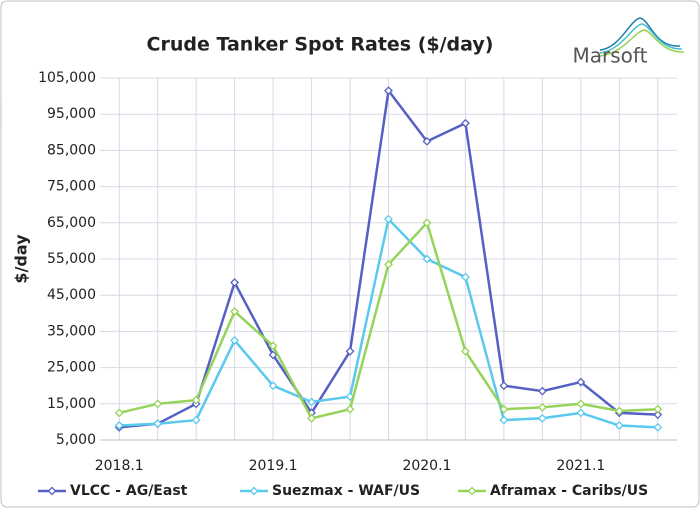 The height and width of the screenshot is (508, 700). Describe the element at coordinates (642, 37) in the screenshot. I see `logo-wave` at that location.